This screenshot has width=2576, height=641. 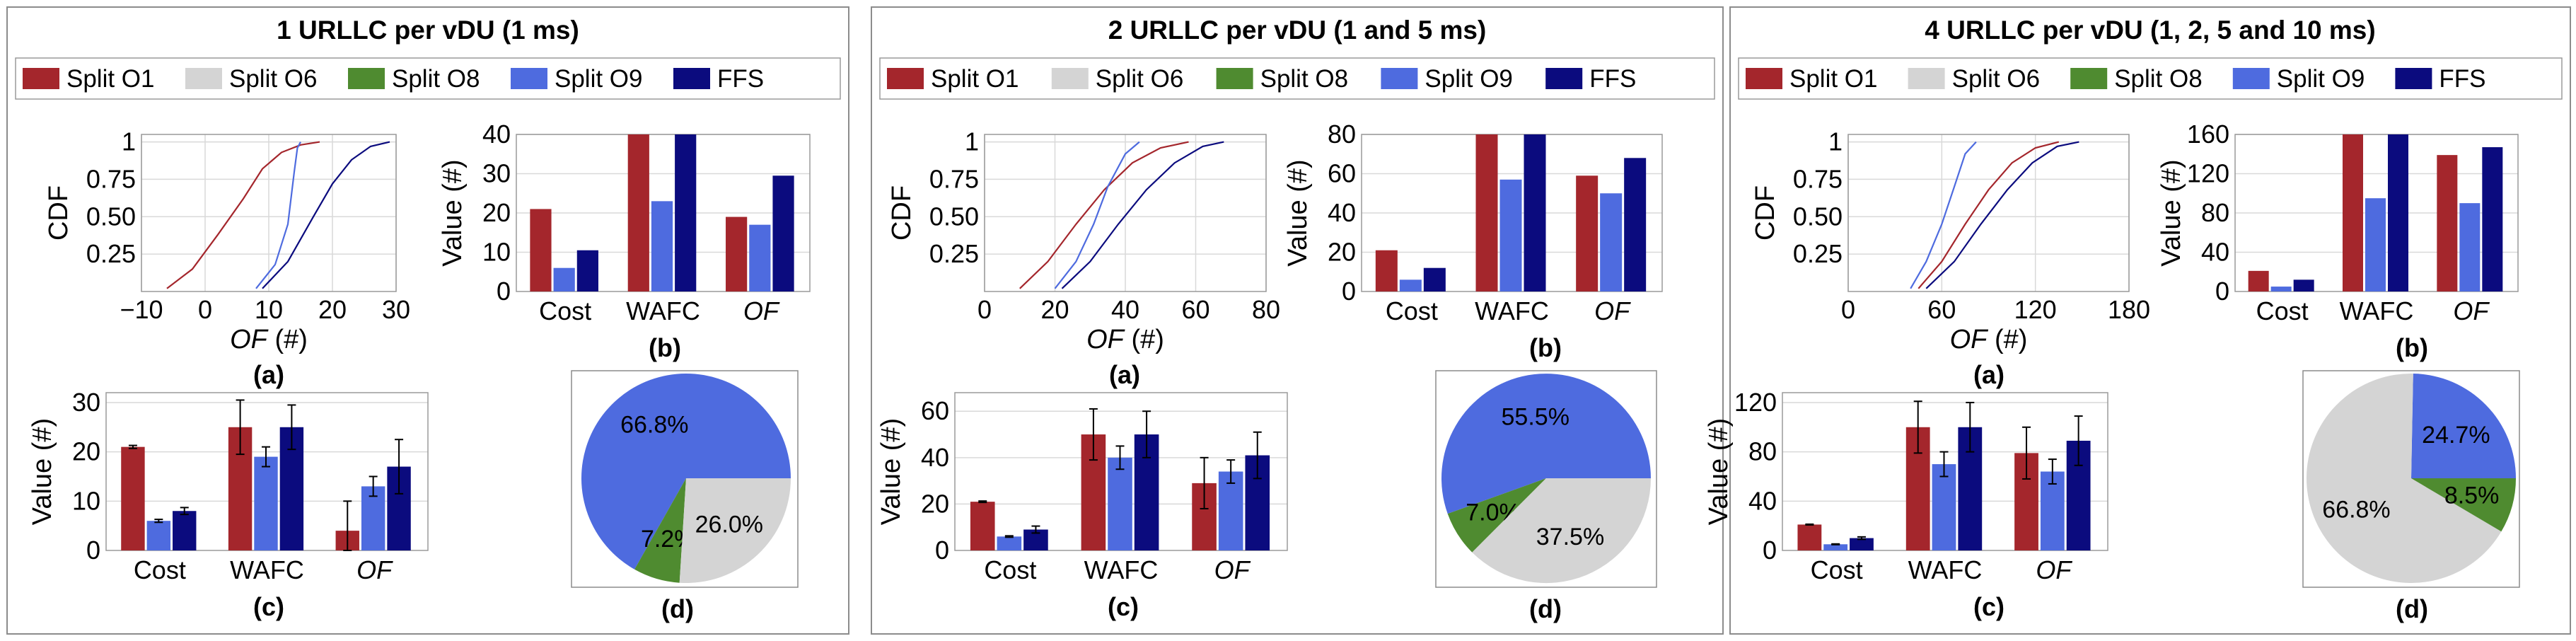 What do you see at coordinates (2338, 241) in the screenshot?
I see `bar-chart: 0 40 80 120 160 Cost WAFC OF Value (#) (b)` at bounding box center [2338, 241].